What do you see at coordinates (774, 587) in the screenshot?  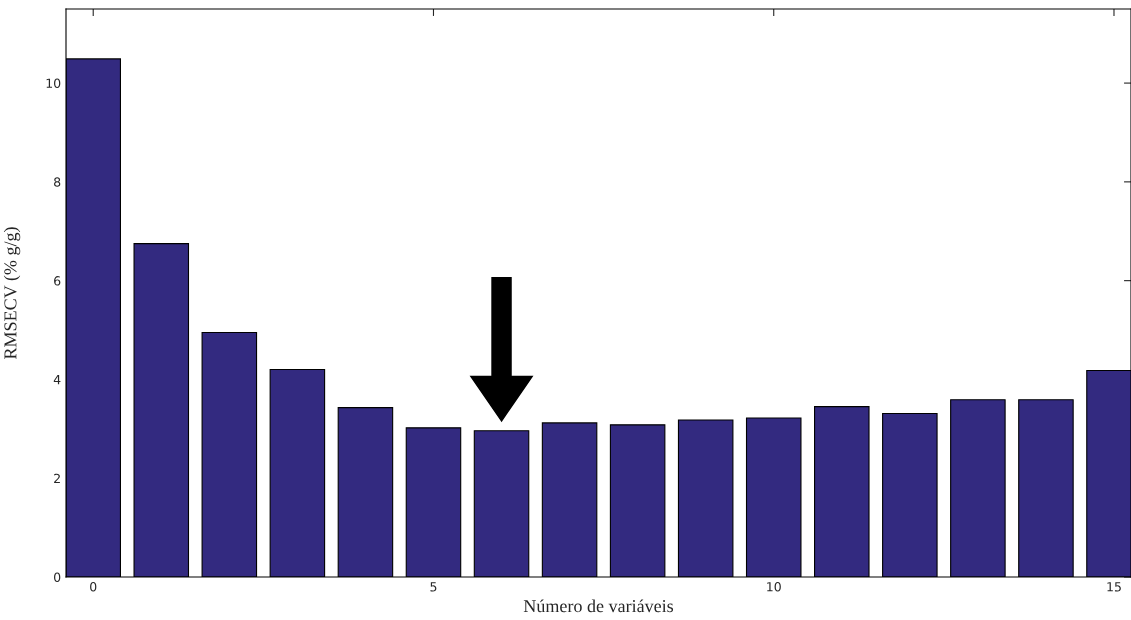 I see `x-tick-label: 10` at bounding box center [774, 587].